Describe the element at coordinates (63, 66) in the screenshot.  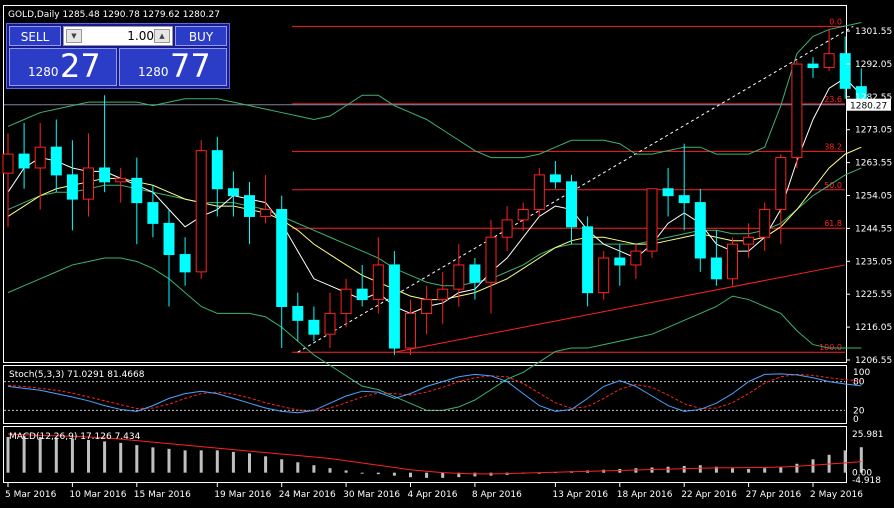
I see `sell-price-button: 1280 27` at that location.